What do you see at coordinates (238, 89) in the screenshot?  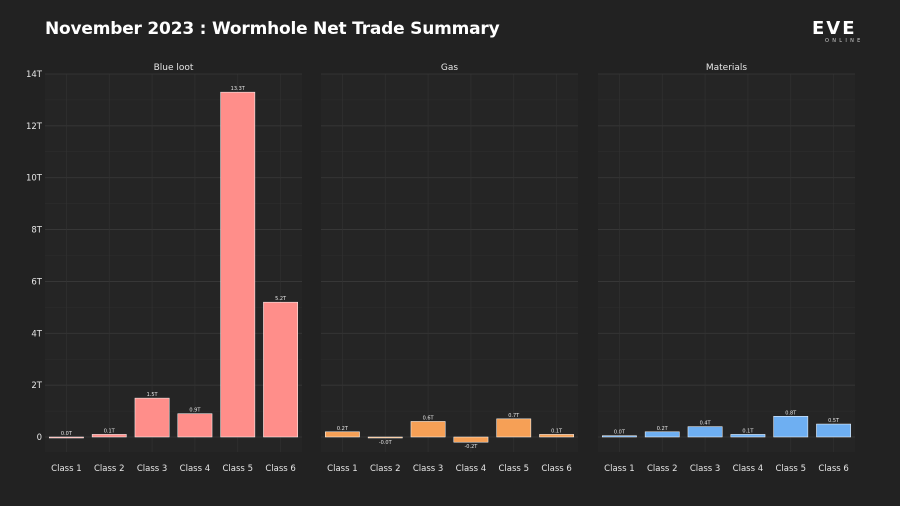 I see `data-label: 13.3T` at bounding box center [238, 89].